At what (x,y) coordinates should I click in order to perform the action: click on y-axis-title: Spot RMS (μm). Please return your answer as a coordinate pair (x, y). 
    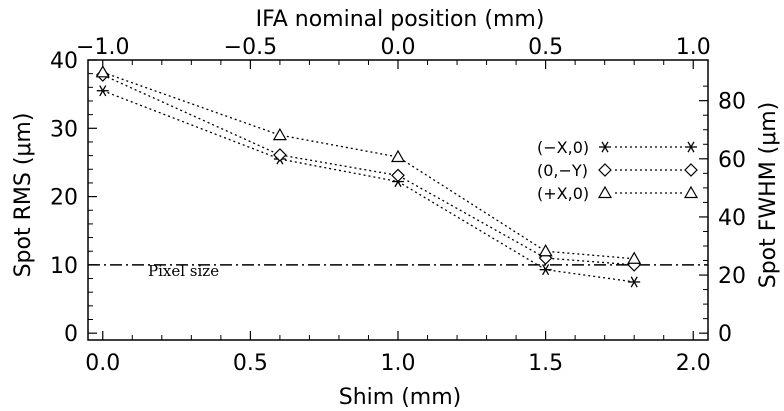
    Looking at the image, I should click on (23, 195).